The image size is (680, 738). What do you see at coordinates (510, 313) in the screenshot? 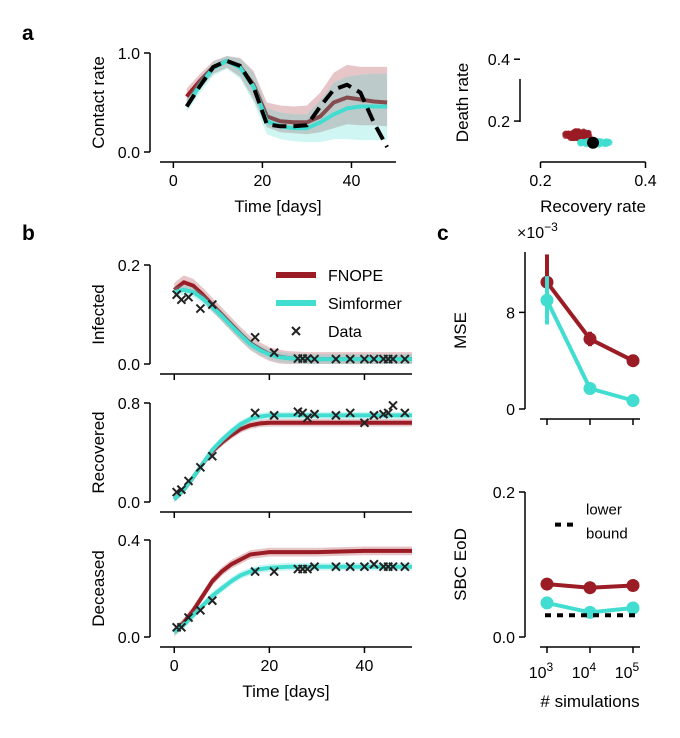
I see `mse-ytick-label: 8` at bounding box center [510, 313].